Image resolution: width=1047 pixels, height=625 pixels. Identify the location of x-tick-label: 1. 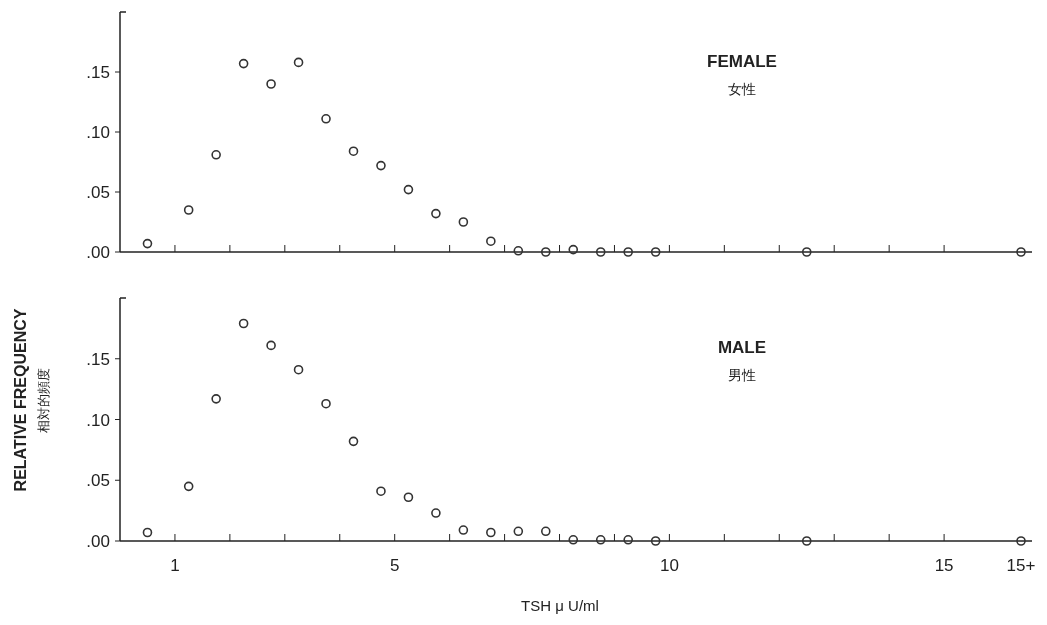
(175, 565).